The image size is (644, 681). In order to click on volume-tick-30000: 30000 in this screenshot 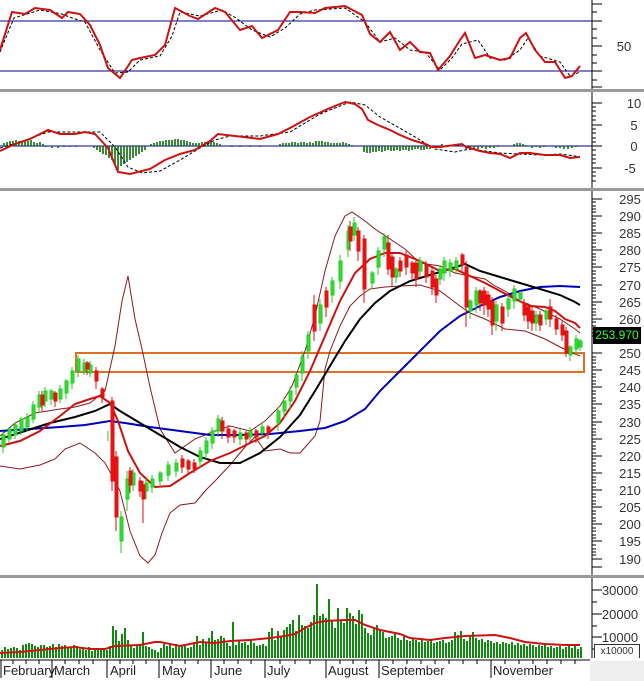, I will do `click(620, 590)`.